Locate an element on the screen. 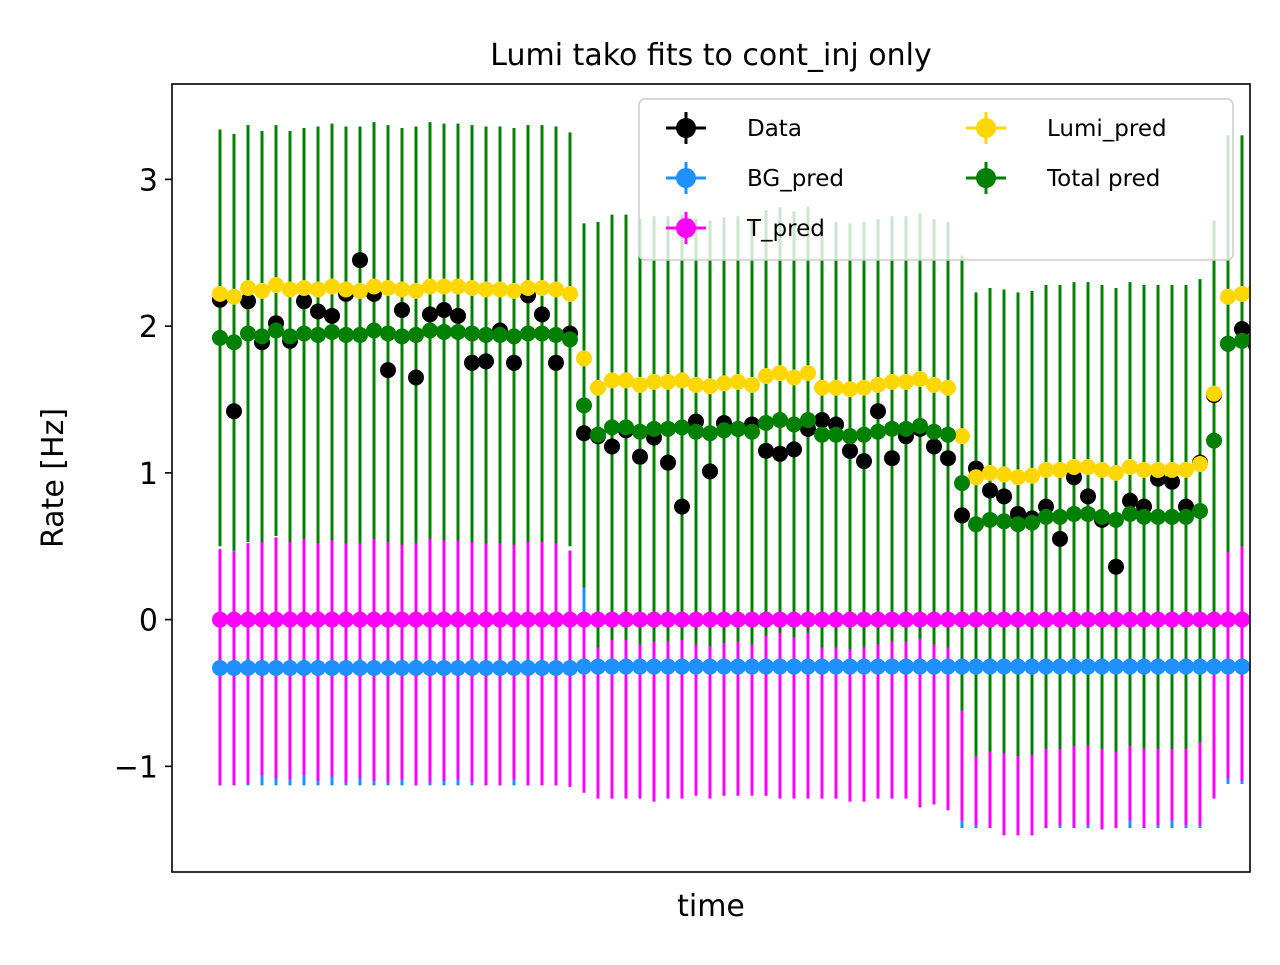  bg-pred-points is located at coordinates (731, 667).